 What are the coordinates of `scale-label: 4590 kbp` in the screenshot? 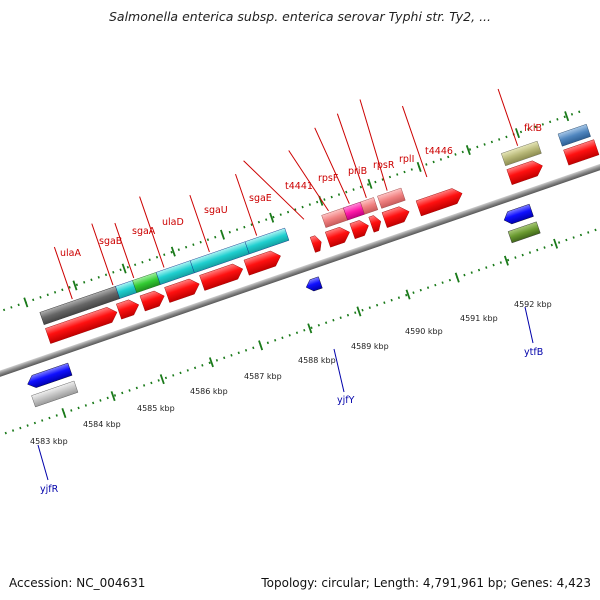 It's located at (424, 331).